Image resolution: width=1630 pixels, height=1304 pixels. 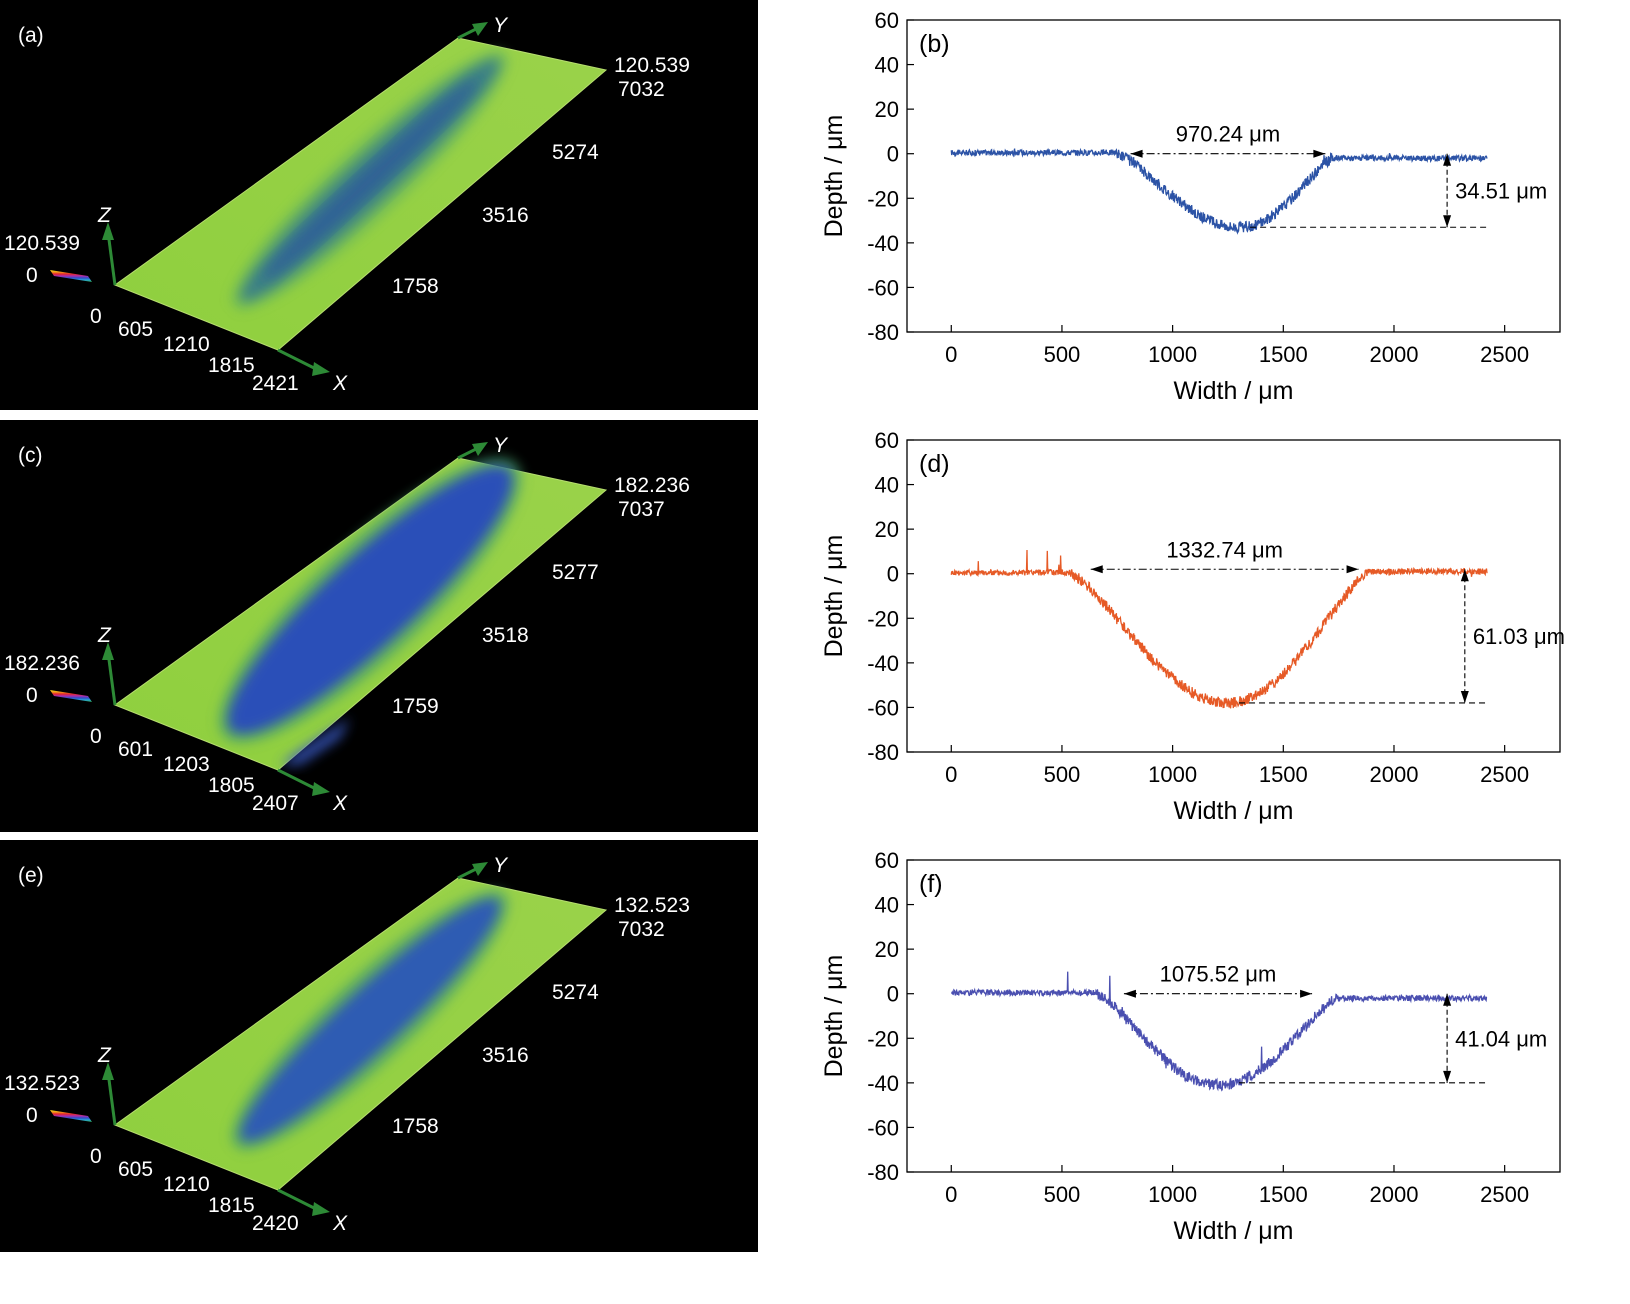 What do you see at coordinates (30, 455) in the screenshot?
I see `panel-label: (c)` at bounding box center [30, 455].